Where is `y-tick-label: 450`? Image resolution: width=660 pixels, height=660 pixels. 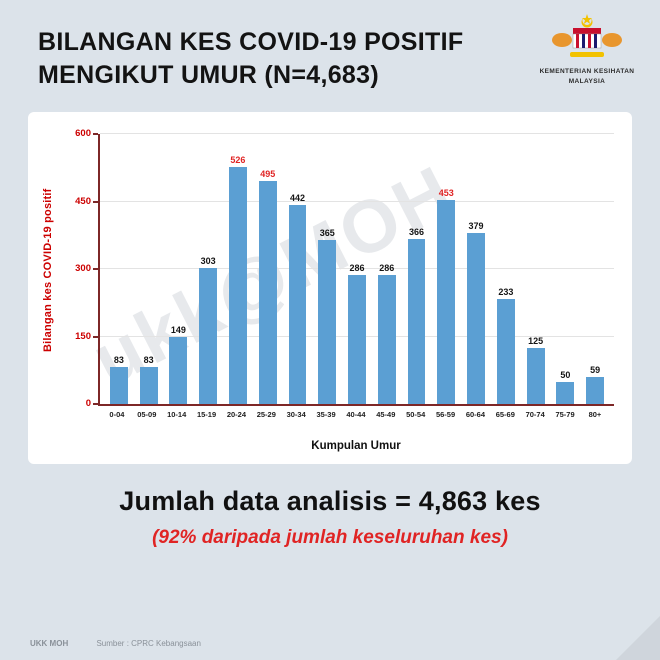
y-tick-label: 450 is located at coordinates (83, 201).